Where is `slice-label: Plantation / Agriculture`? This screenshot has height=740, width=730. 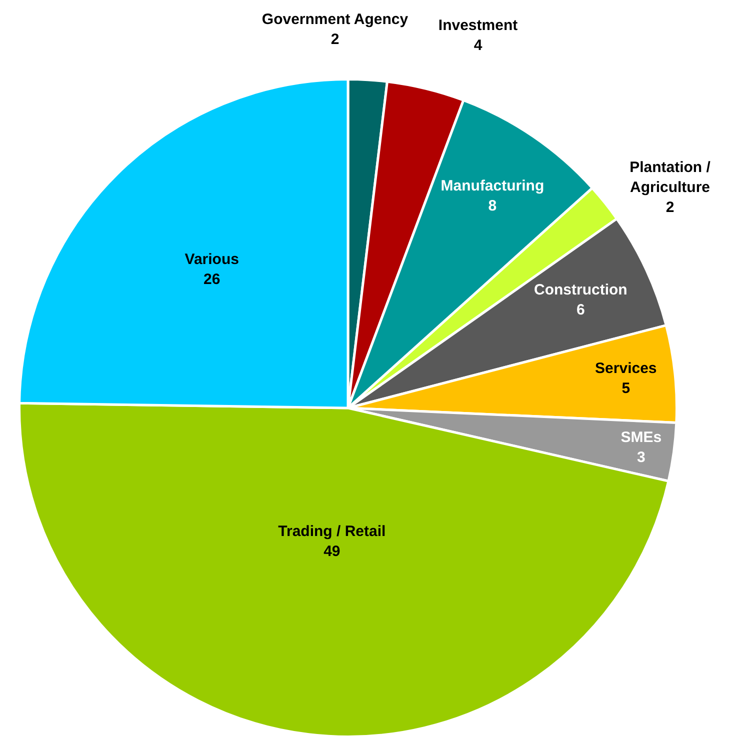
slice-label: Plantation / Agriculture is located at coordinates (671, 177).